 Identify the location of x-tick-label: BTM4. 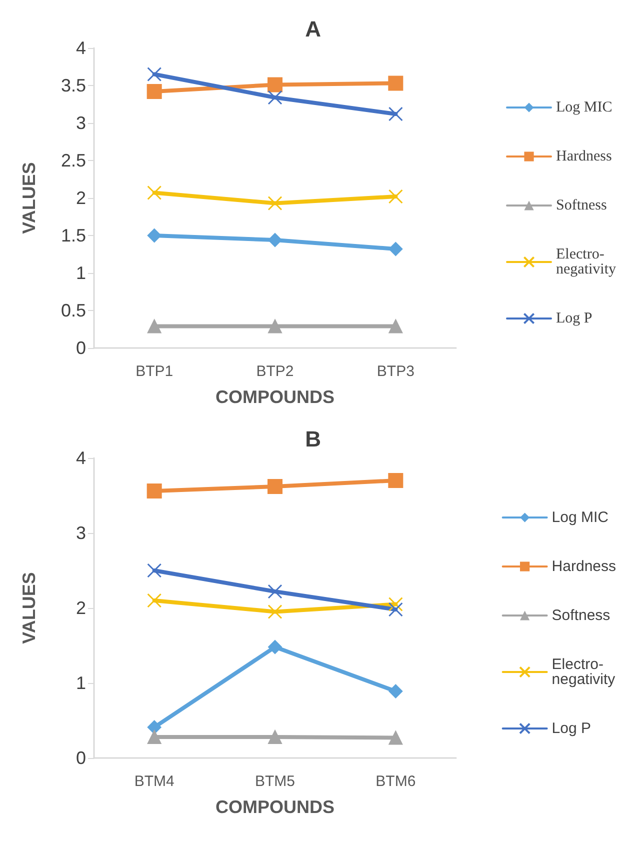
(154, 781).